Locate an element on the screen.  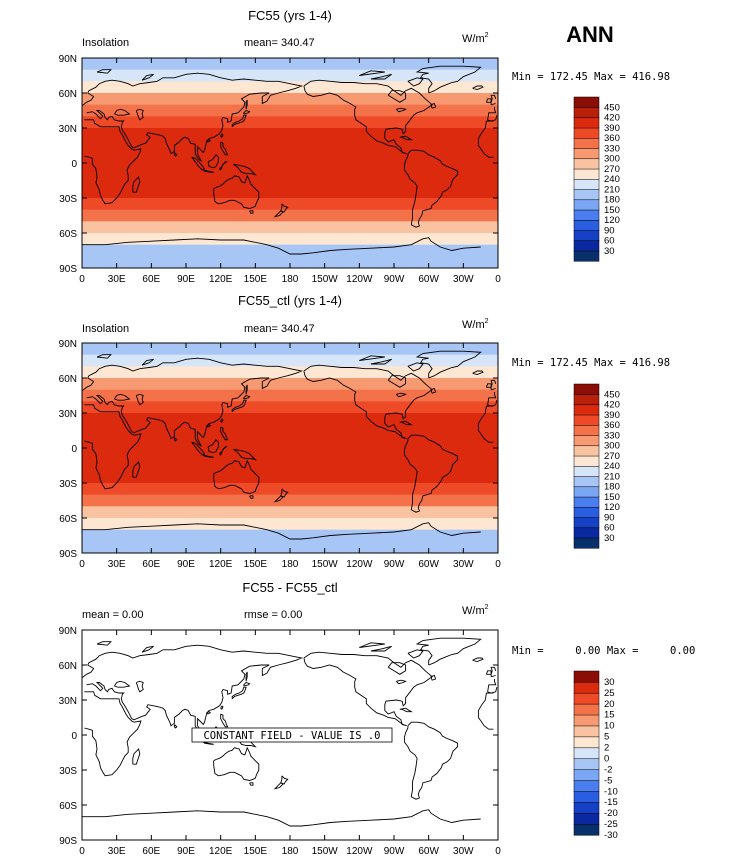
x-tick-label: 60W is located at coordinates (428, 279).